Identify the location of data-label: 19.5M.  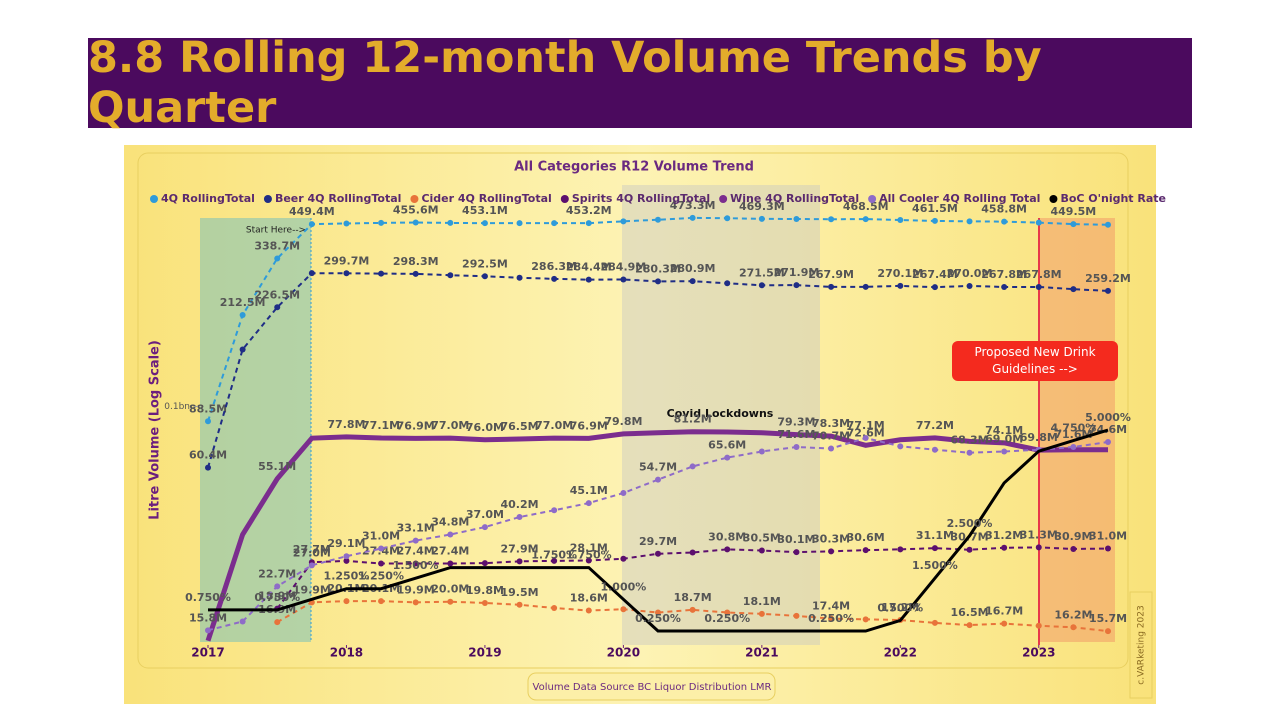
(519, 592).